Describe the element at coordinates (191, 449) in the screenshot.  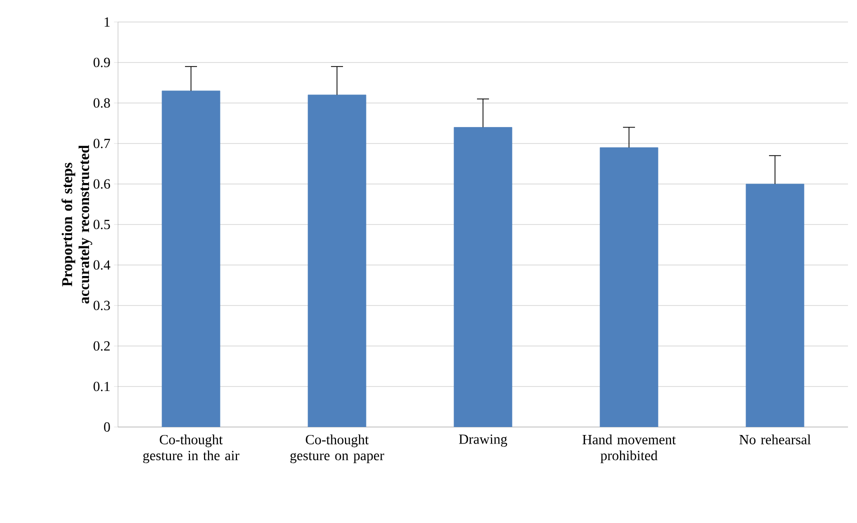
I see `x-tick-label: Co-thought gesture in the air` at that location.